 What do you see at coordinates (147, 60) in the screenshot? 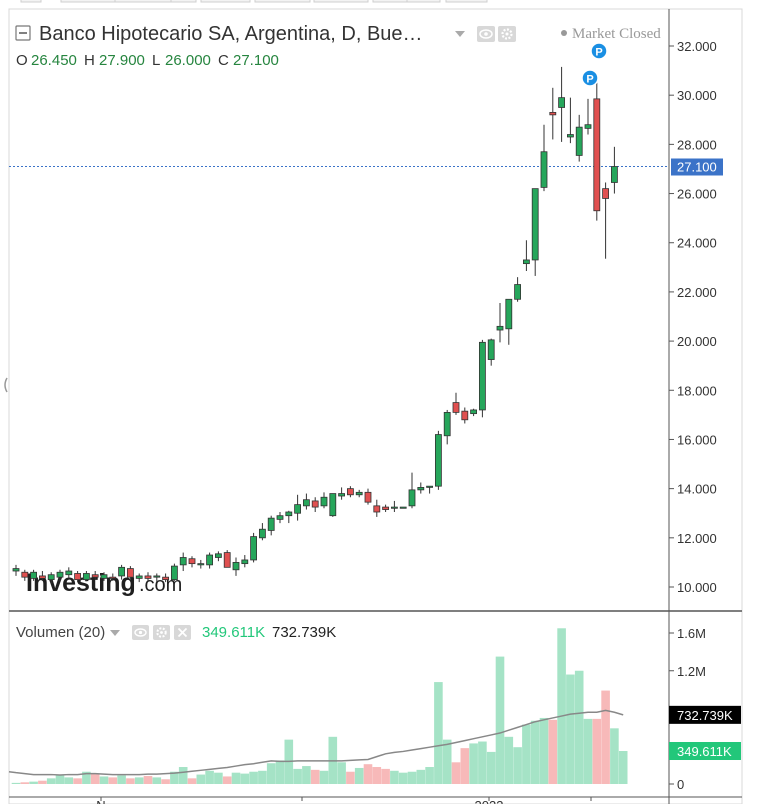
I see `ohlc-legend: O 26.450 H 27.900 L 26.000 C 27.100` at bounding box center [147, 60].